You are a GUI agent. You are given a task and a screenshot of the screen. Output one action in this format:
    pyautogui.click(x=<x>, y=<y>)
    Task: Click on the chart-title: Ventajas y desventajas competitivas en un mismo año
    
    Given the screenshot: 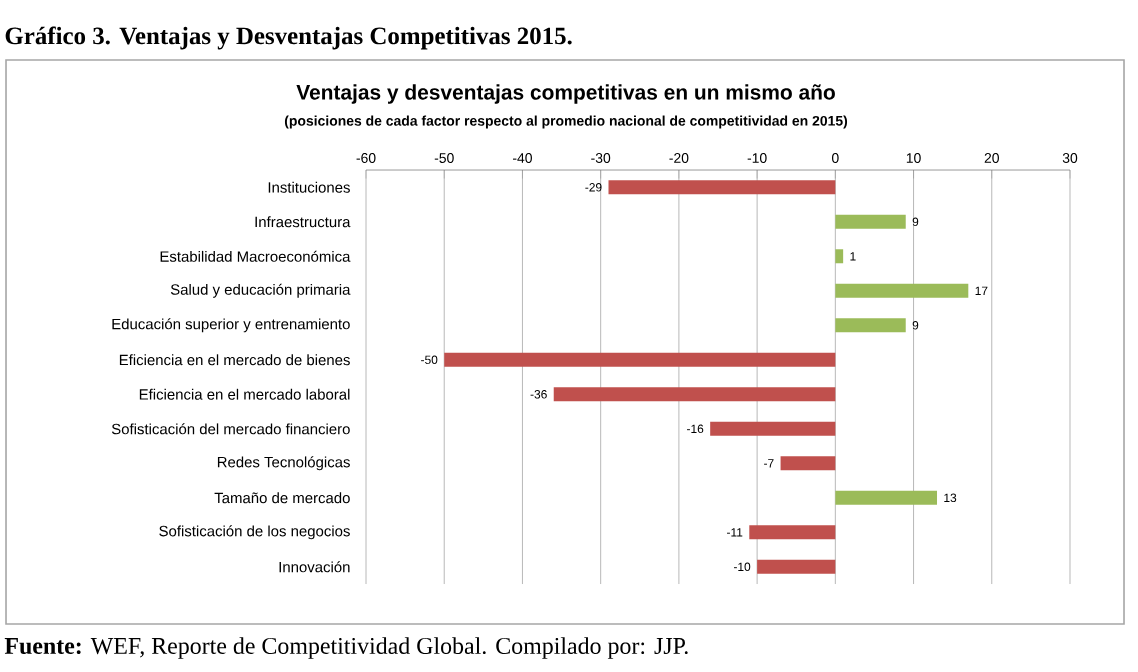 What is the action you would take?
    pyautogui.click(x=565, y=94)
    